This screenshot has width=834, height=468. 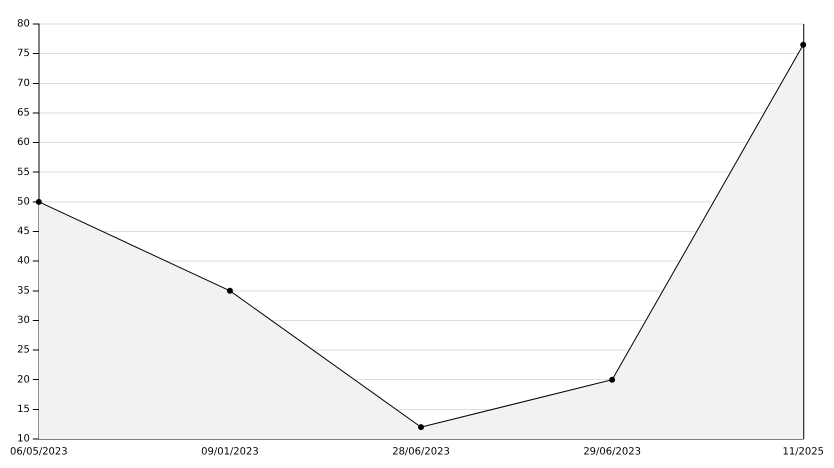 What do you see at coordinates (23, 54) in the screenshot?
I see `y-tick-label: 75` at bounding box center [23, 54].